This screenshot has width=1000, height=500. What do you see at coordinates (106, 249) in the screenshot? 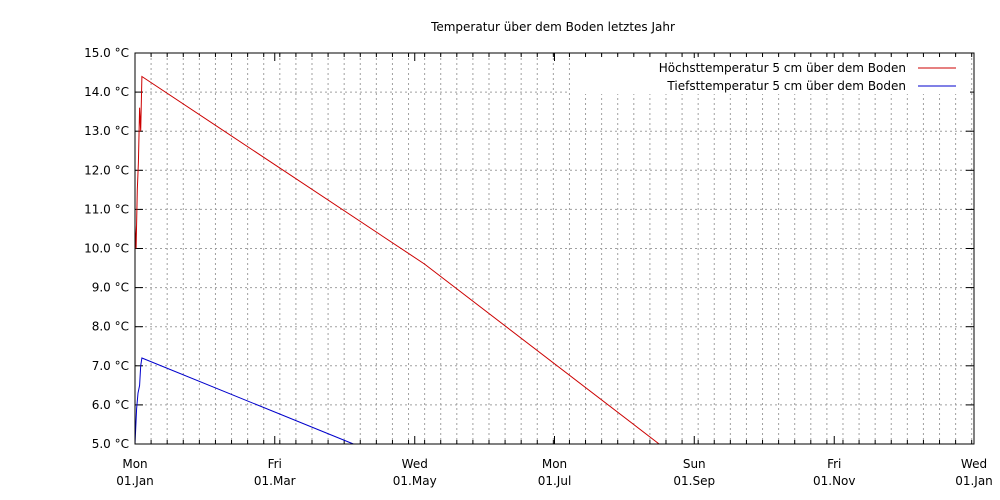
I see `y-tick-label: 10.0 °C` at bounding box center [106, 249].